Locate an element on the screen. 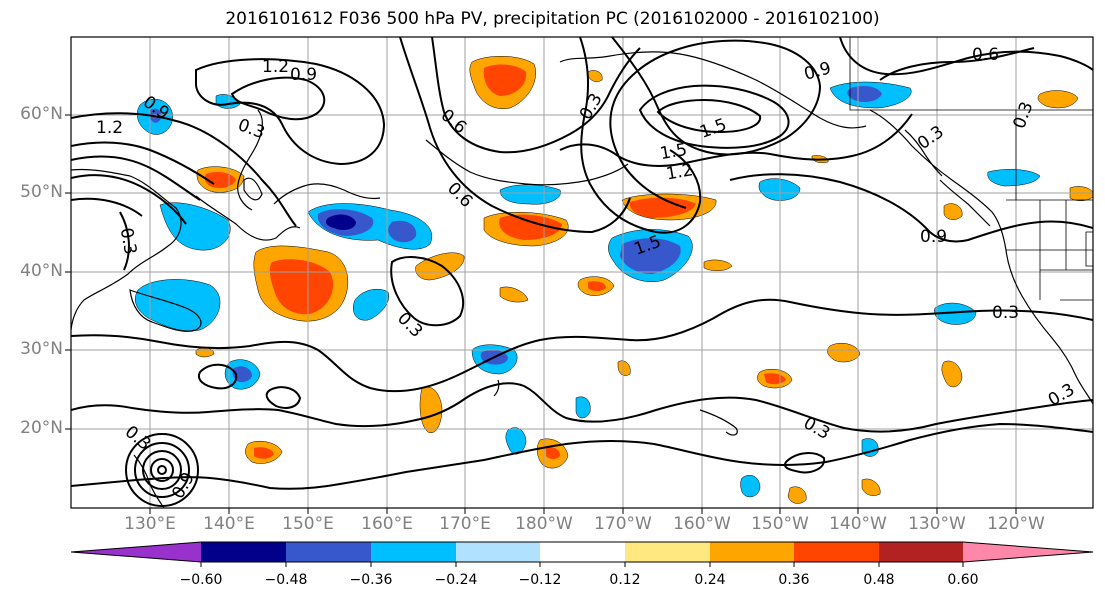 Image resolution: width=1105 pixels, height=601 pixels. lat-label-20n: 20°N is located at coordinates (41, 428).